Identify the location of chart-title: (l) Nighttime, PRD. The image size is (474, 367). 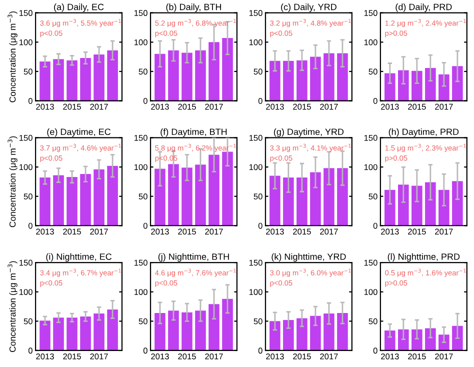
(424, 257).